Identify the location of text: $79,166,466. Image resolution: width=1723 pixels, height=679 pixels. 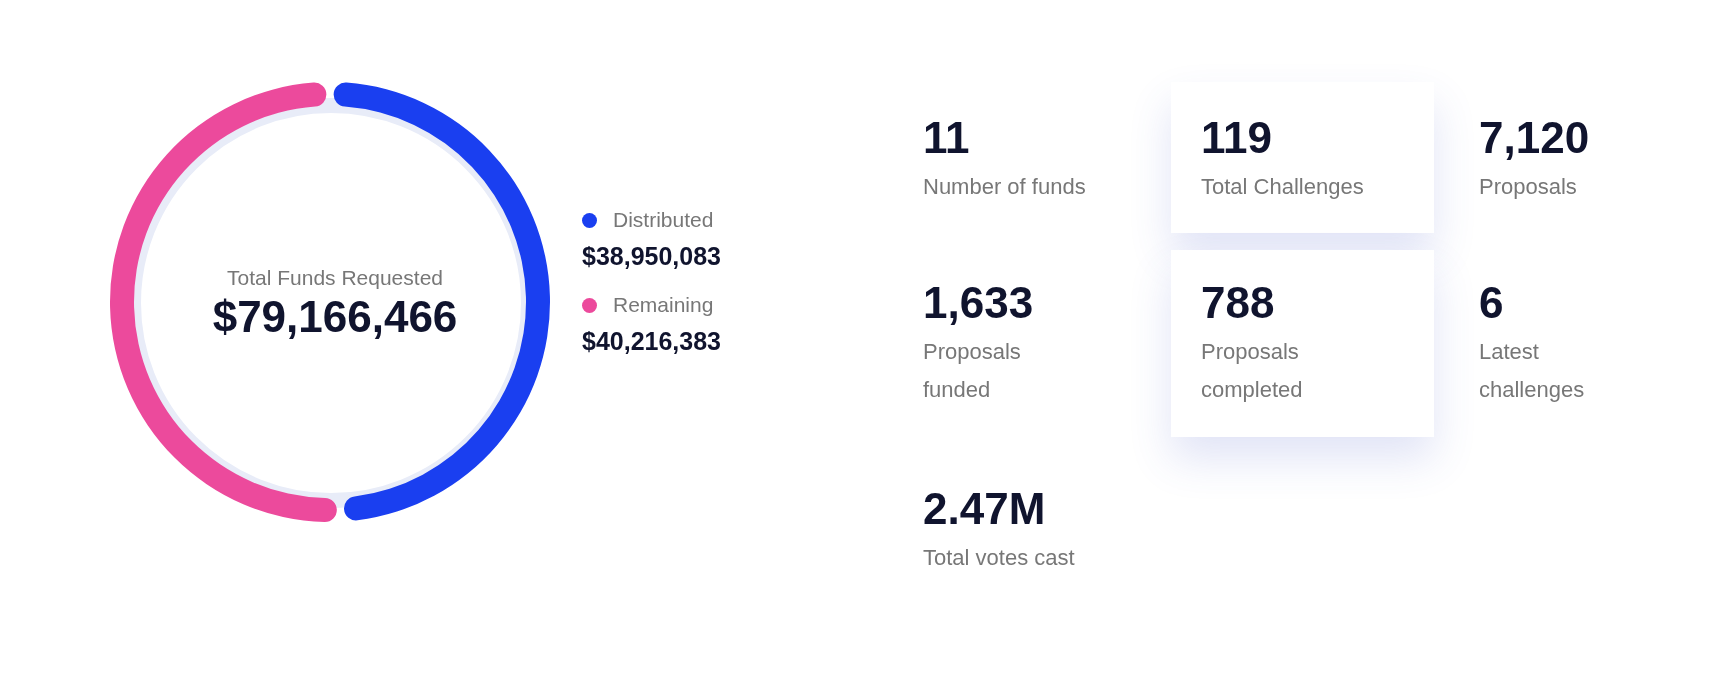
(335, 316).